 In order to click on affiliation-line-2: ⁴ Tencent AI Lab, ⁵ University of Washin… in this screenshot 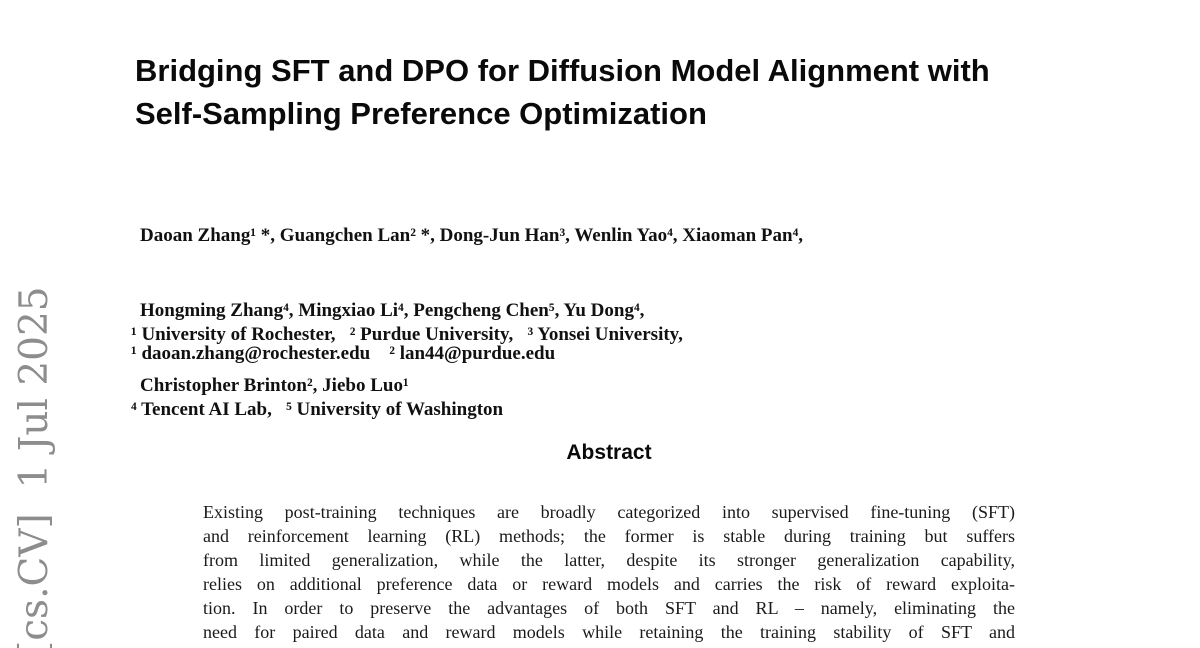, I will do `click(317, 409)`.